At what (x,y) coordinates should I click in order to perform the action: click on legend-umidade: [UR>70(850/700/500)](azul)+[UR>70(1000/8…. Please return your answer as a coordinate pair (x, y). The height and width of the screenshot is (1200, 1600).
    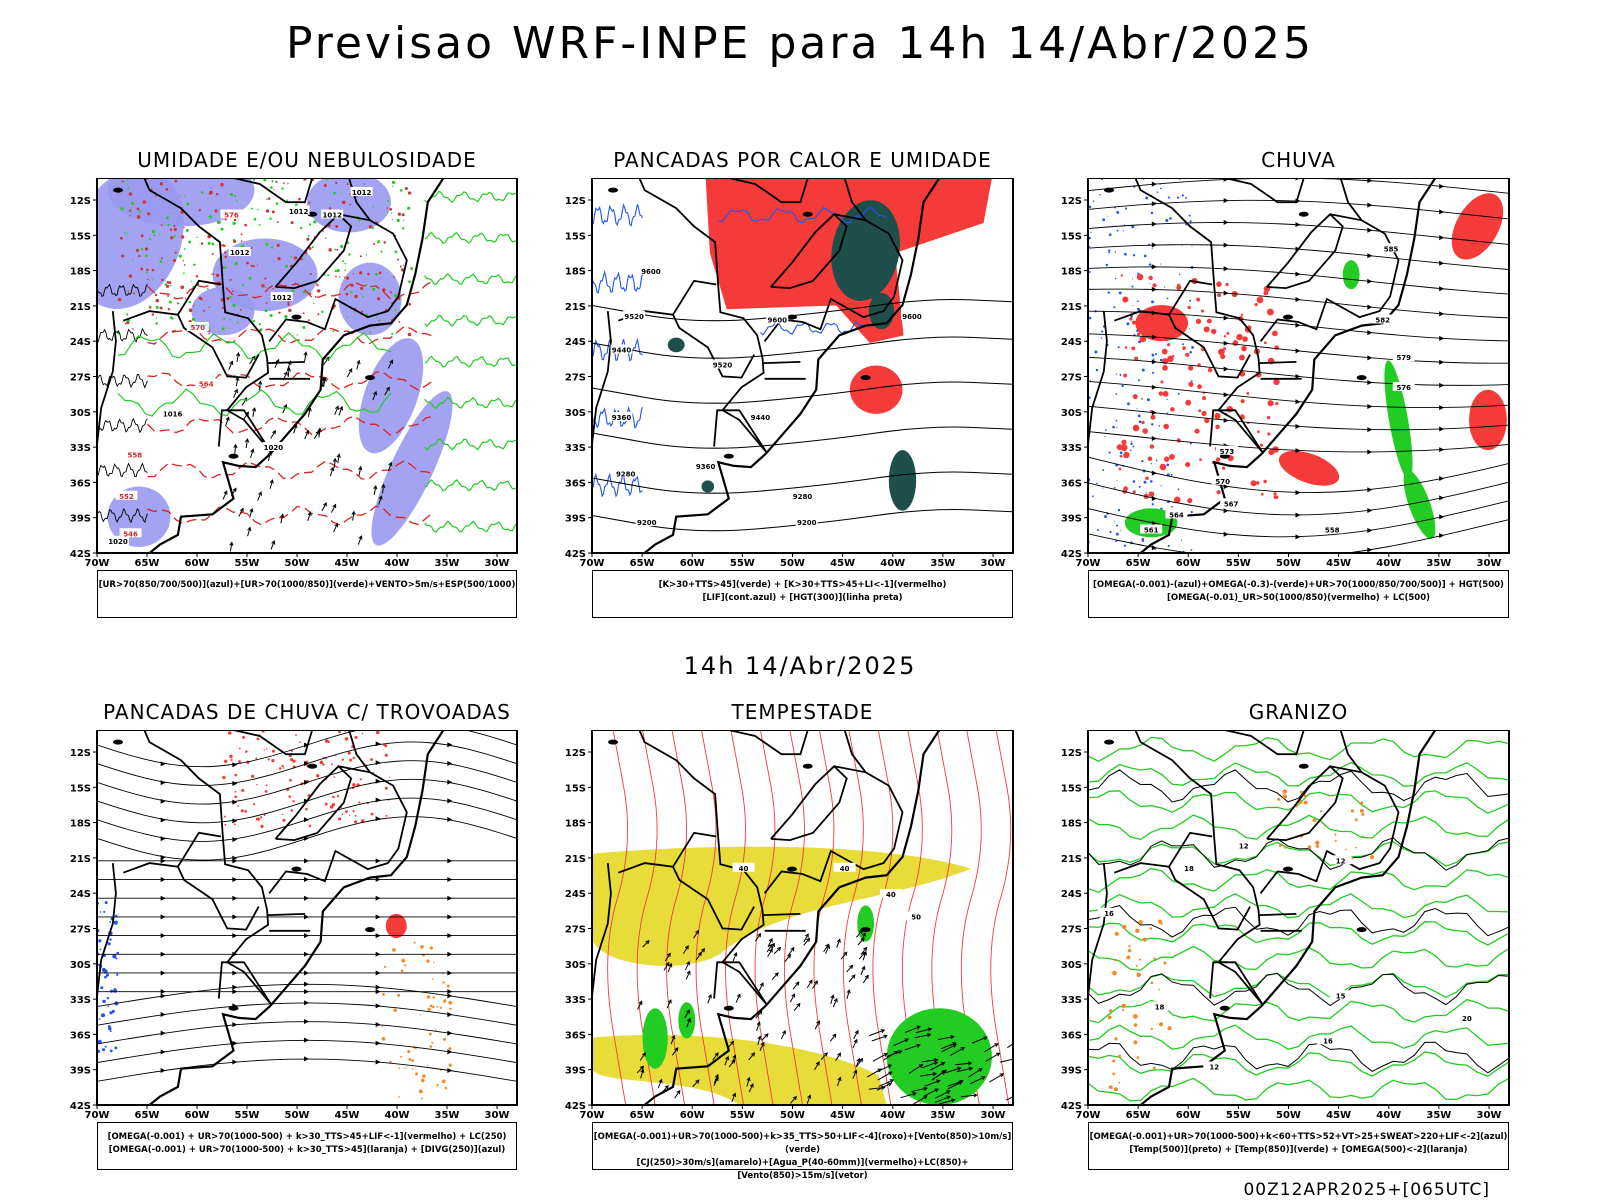
    Looking at the image, I should click on (307, 594).